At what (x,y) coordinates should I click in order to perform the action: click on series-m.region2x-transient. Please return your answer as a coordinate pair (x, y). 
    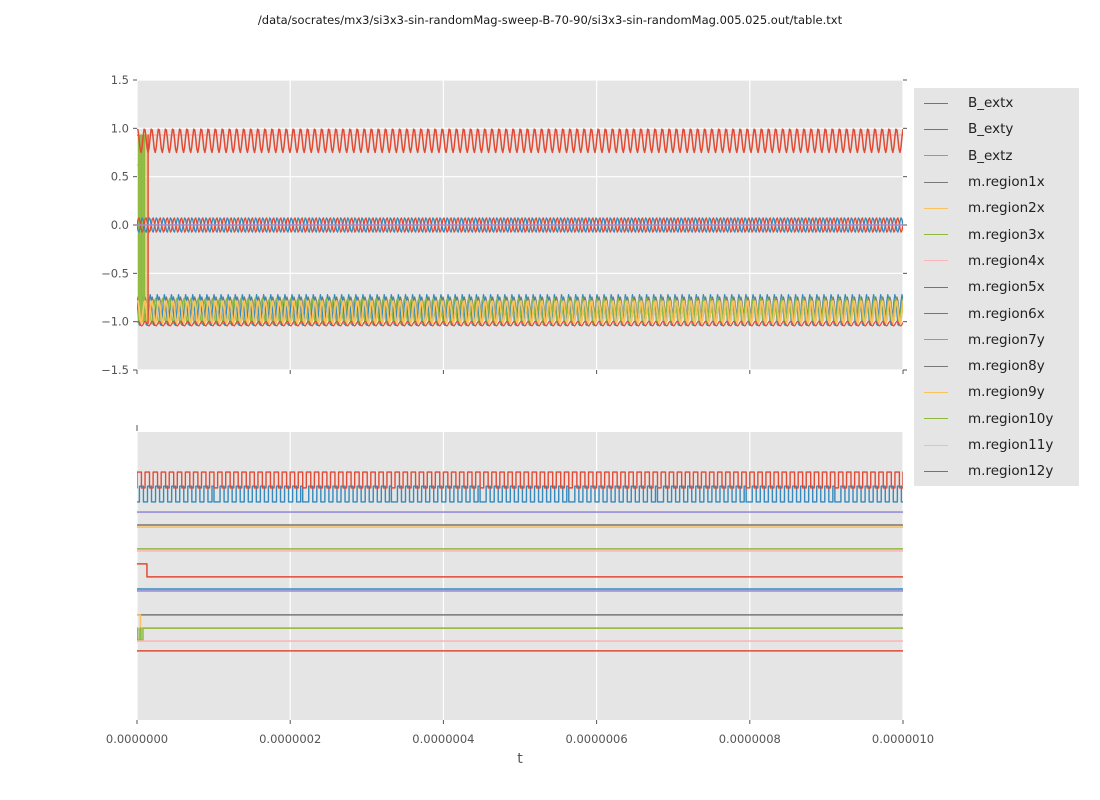
    Looking at the image, I should click on (147, 228).